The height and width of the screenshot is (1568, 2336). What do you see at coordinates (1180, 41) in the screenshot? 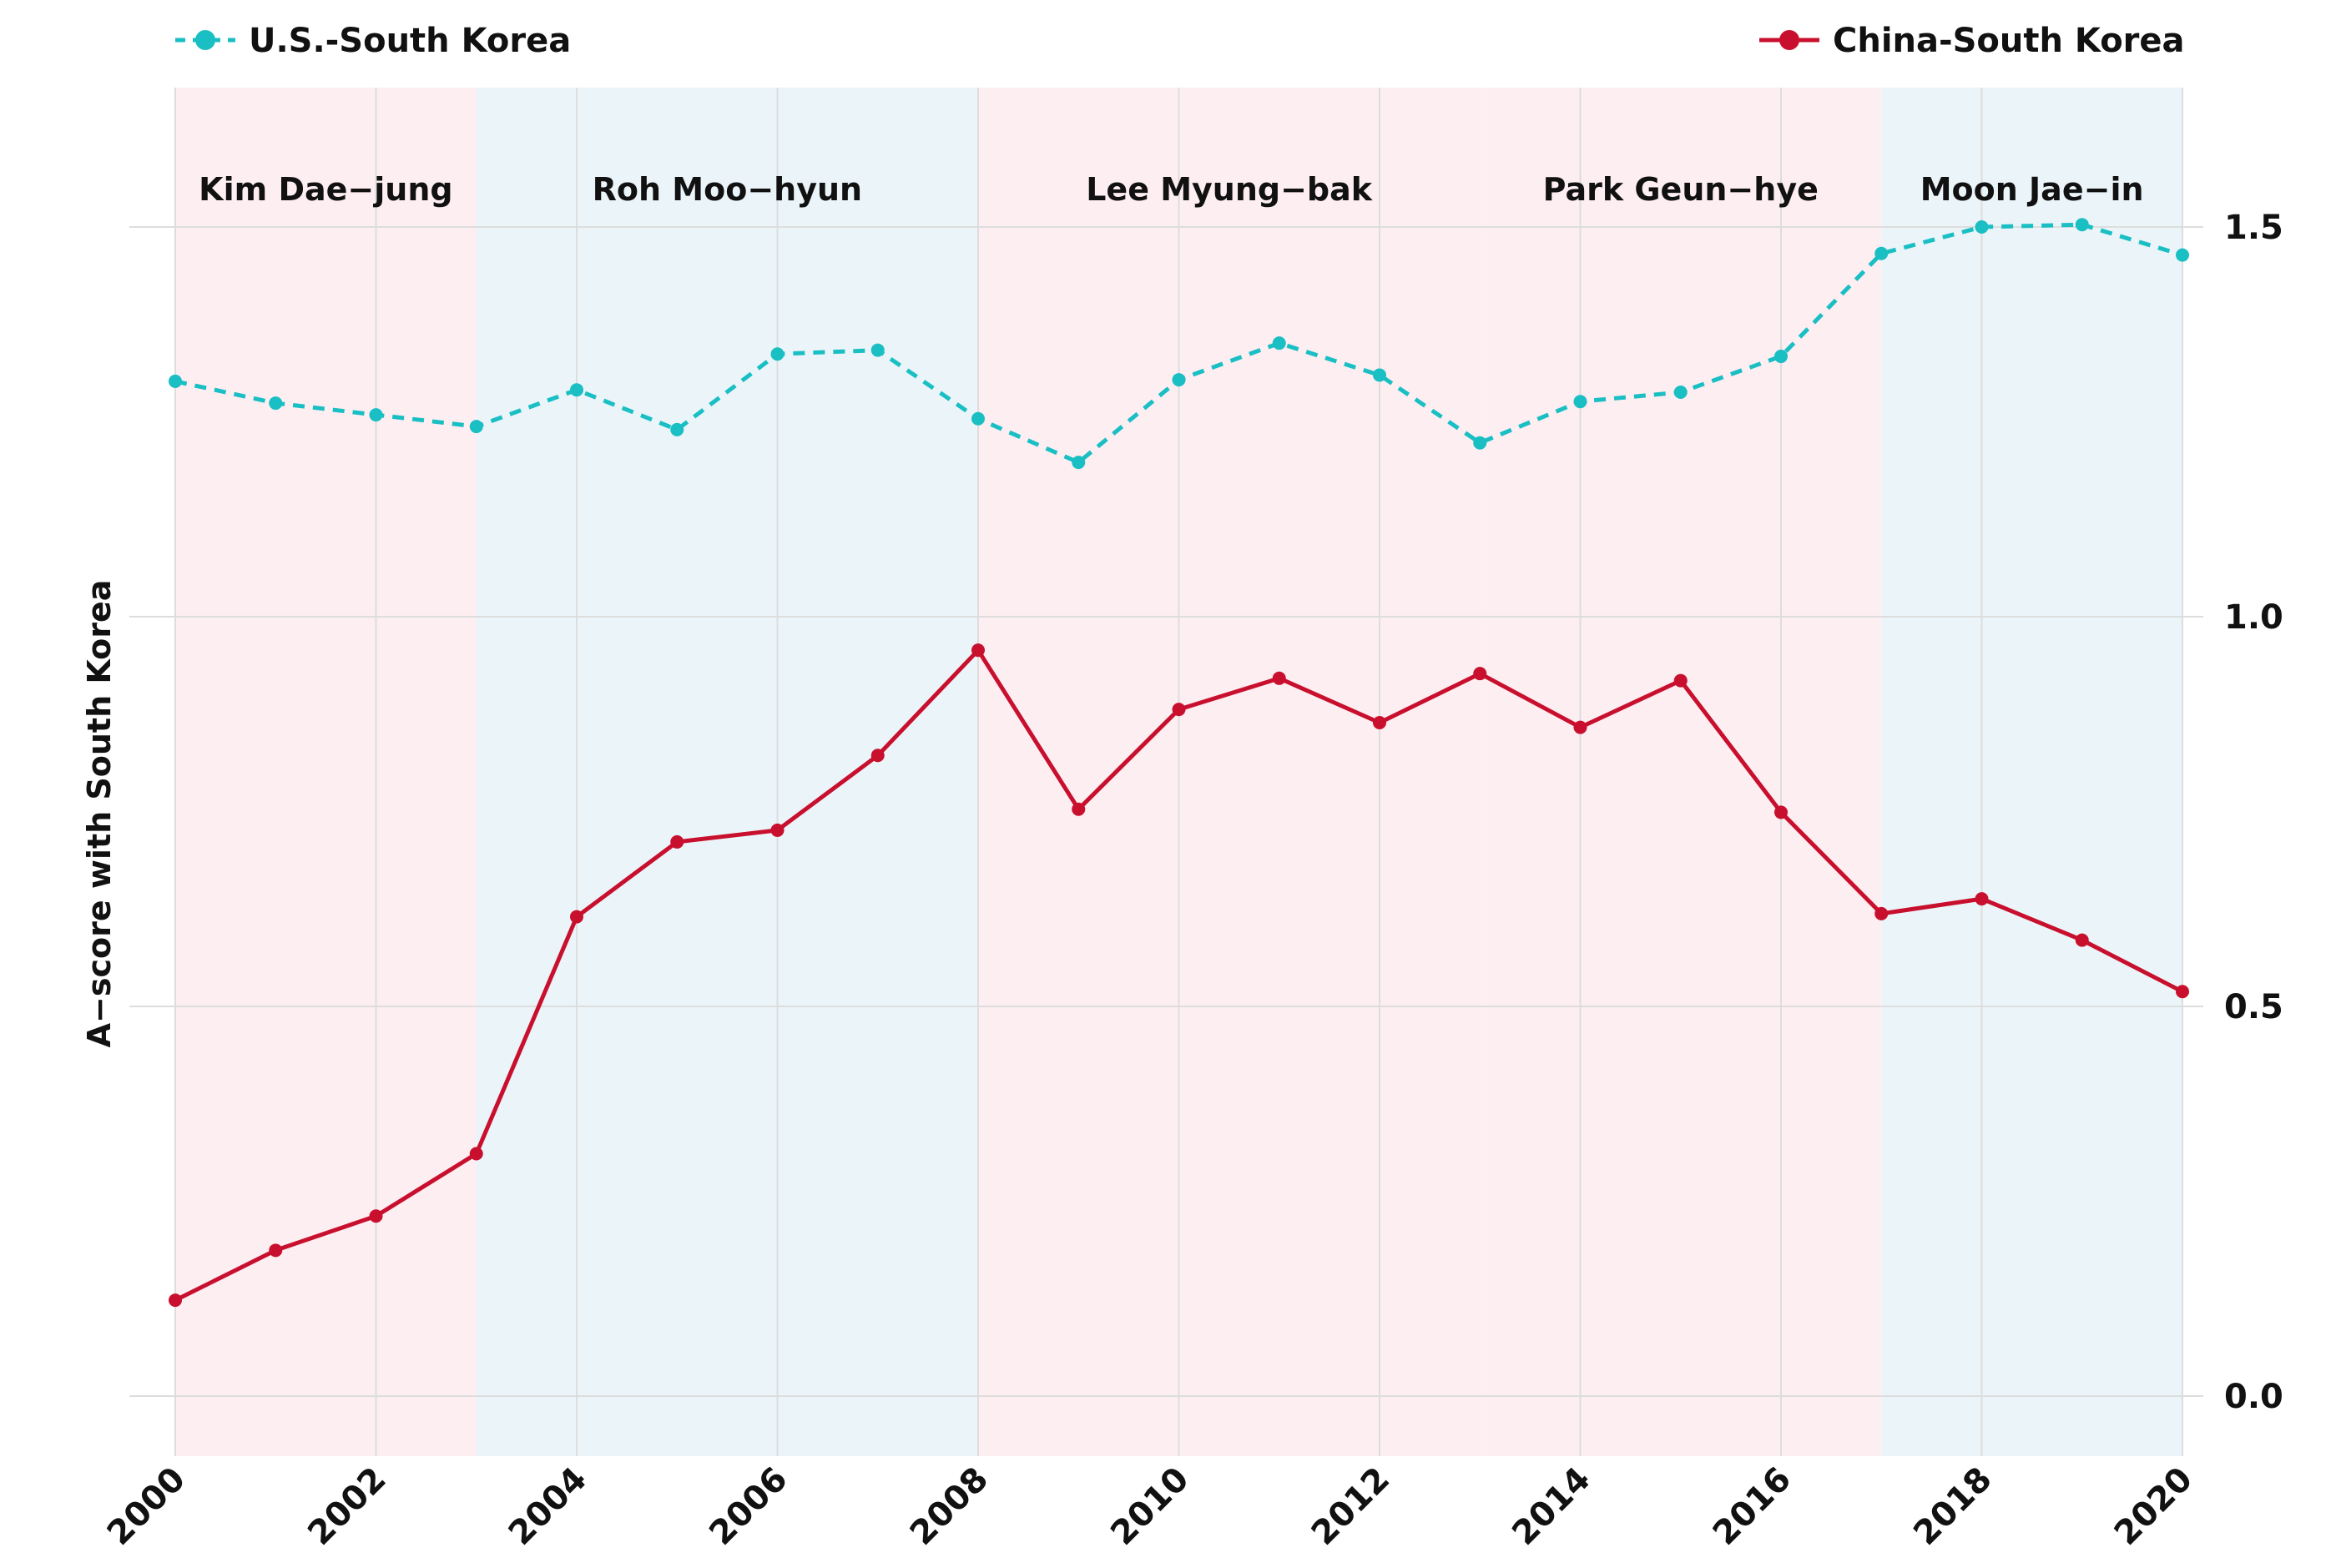
I see `legend: U.S.-South Korea China-South Korea` at bounding box center [1180, 41].